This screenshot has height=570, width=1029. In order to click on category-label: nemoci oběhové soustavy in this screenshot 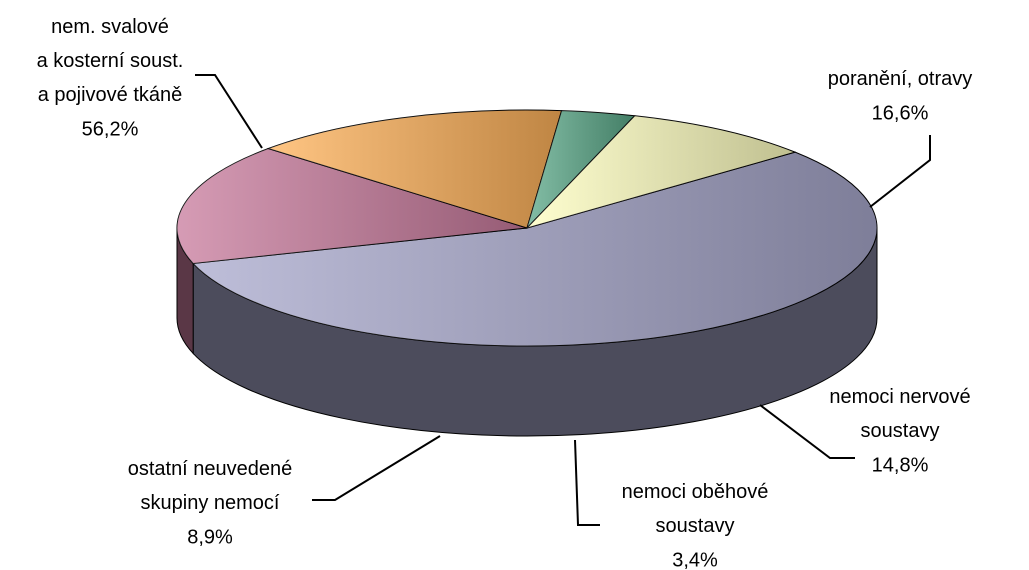, I will do `click(695, 509)`.